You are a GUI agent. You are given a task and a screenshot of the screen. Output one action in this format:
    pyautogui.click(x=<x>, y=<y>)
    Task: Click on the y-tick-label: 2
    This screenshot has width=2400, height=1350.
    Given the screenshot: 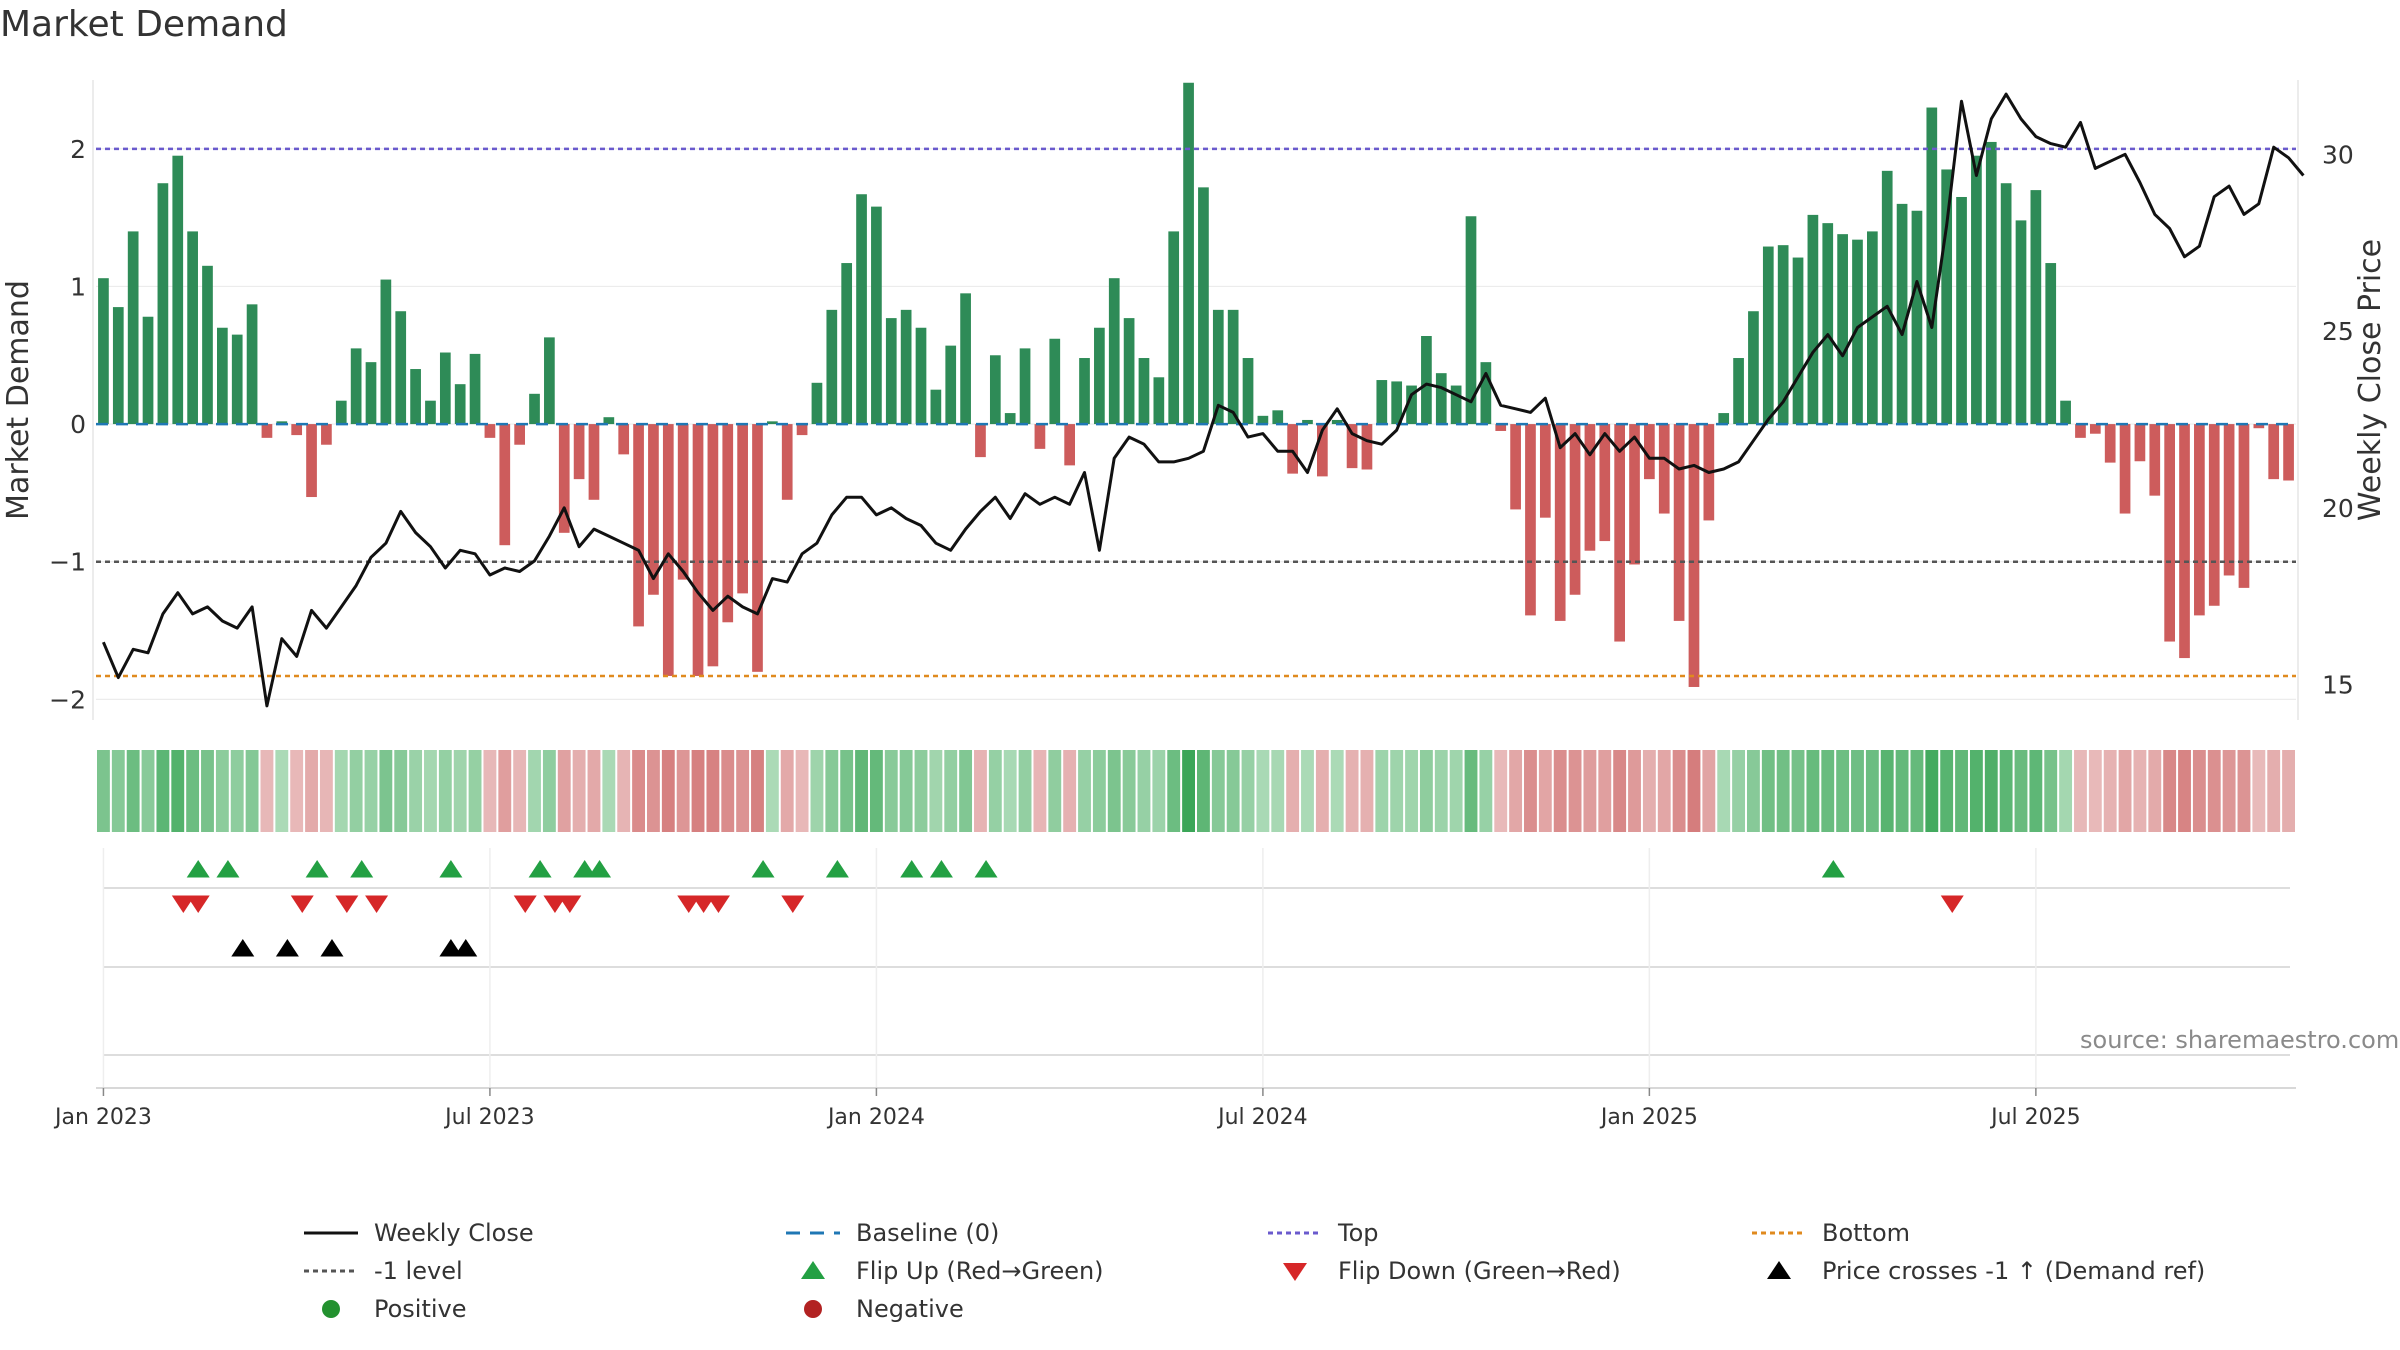 What is the action you would take?
    pyautogui.click(x=78, y=149)
    